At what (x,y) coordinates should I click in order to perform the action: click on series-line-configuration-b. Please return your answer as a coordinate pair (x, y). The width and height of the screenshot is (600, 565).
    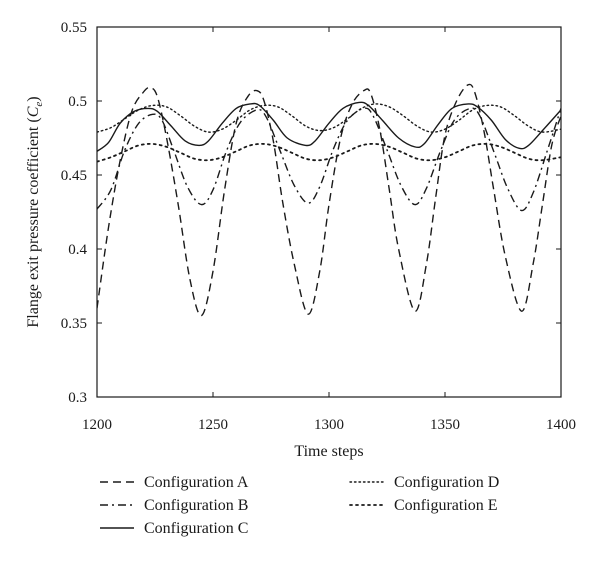
    Looking at the image, I should click on (329, 159).